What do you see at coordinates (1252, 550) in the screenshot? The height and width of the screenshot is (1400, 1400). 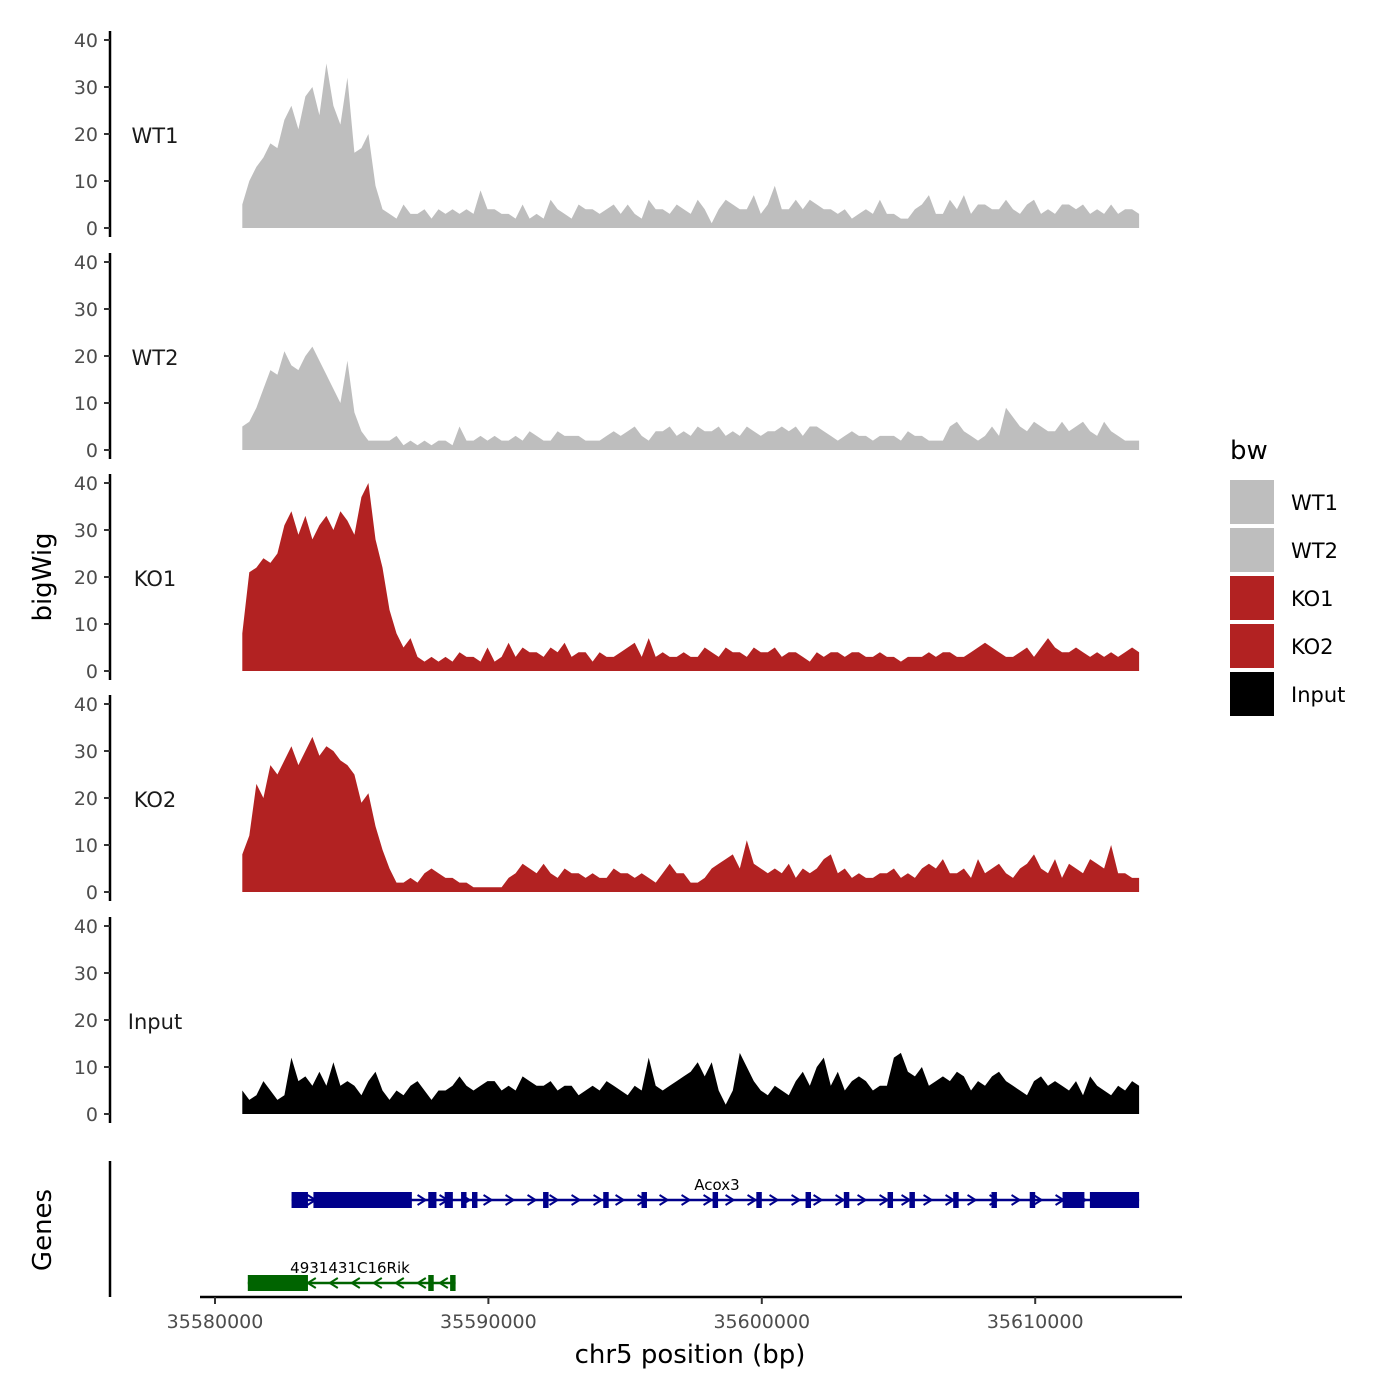 I see `legend-swatch-wt2` at bounding box center [1252, 550].